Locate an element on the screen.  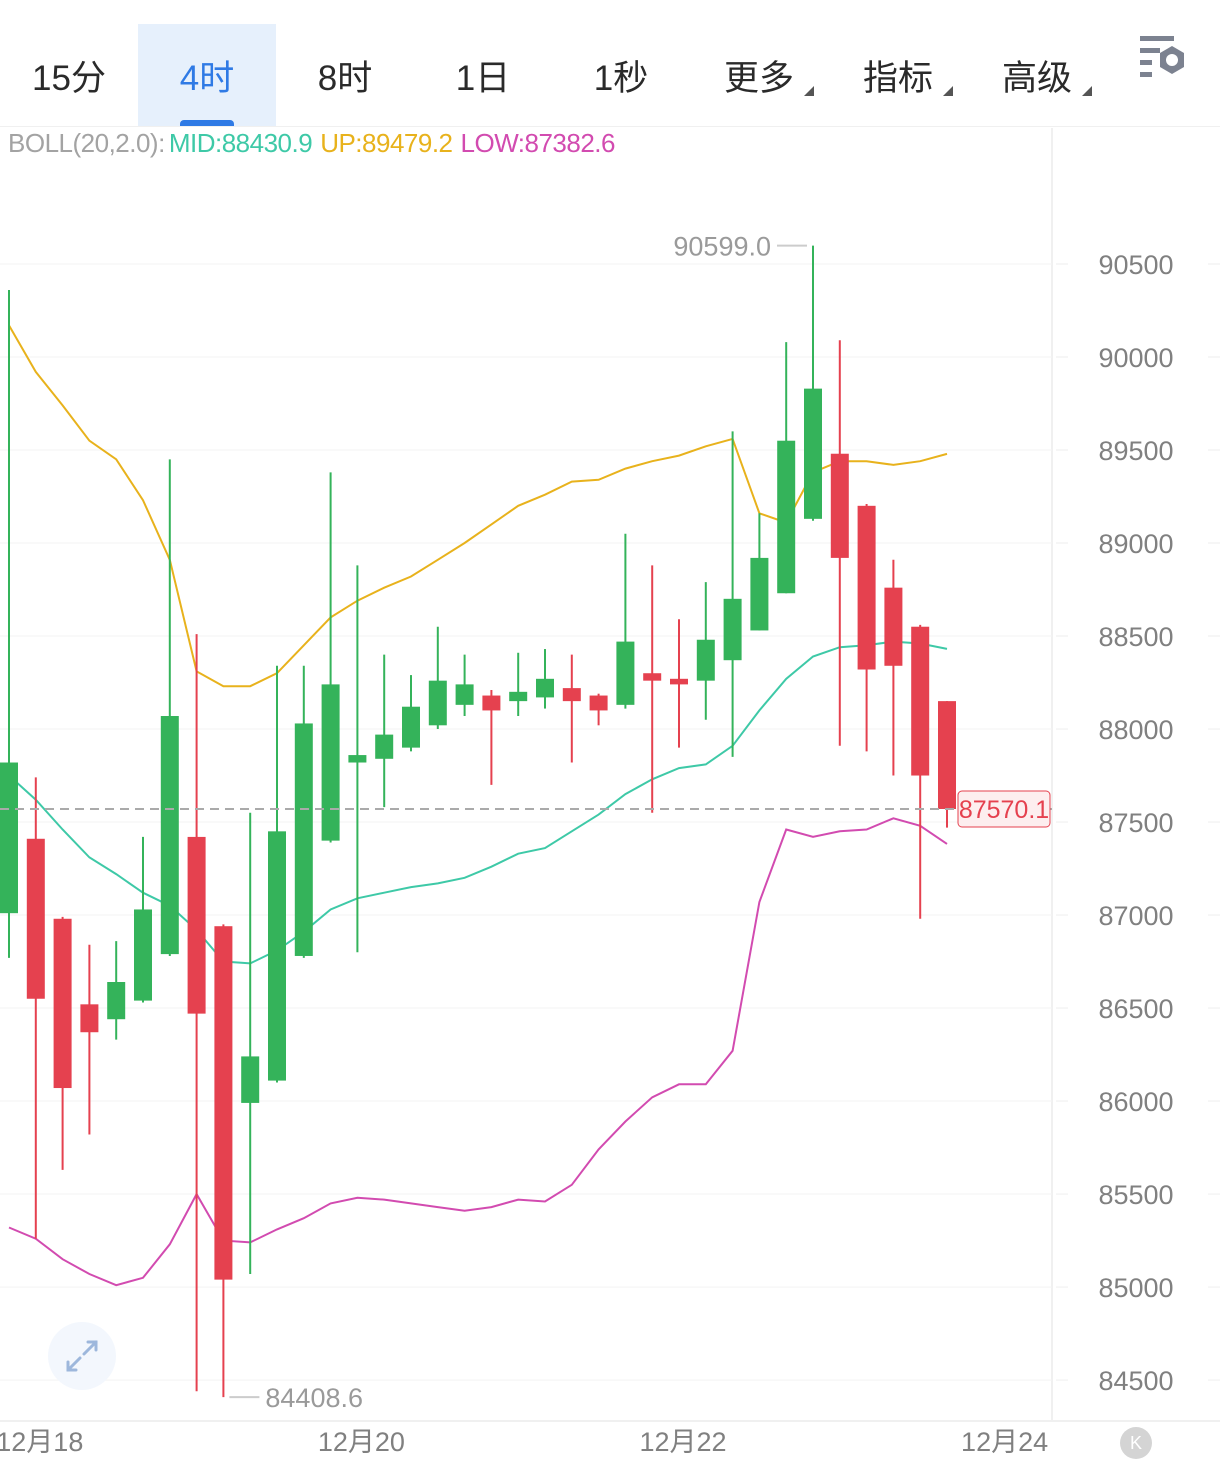
active-tab-indicator is located at coordinates (207, 123).